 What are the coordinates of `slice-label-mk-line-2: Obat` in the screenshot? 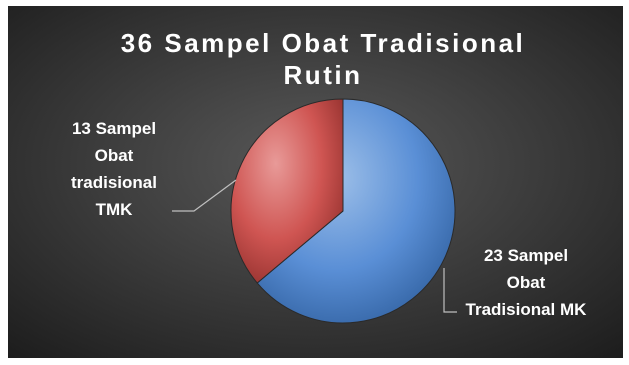 It's located at (526, 282).